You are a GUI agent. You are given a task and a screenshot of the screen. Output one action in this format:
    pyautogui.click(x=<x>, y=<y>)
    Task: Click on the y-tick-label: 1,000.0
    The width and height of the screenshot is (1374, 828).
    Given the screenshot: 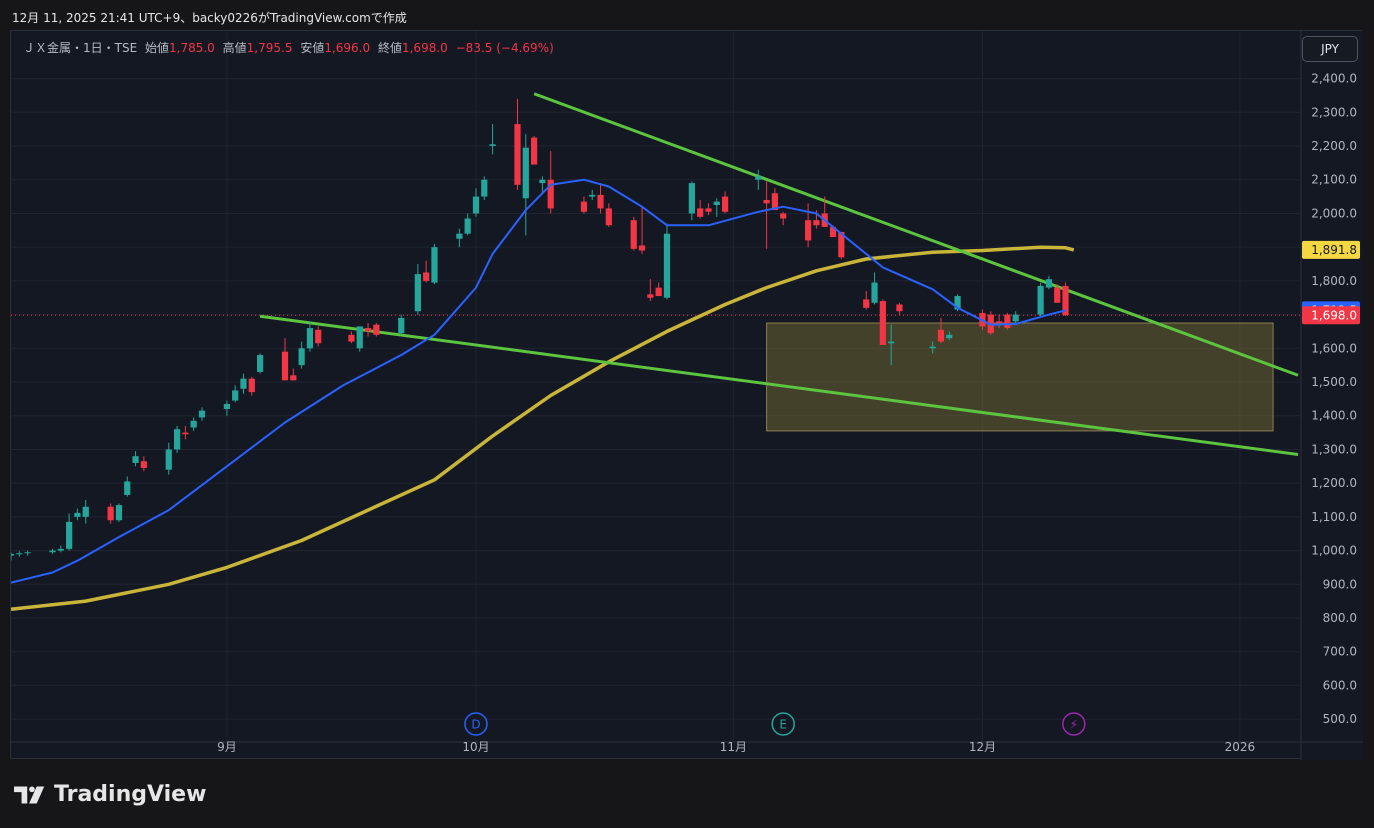 What is the action you would take?
    pyautogui.click(x=1334, y=551)
    